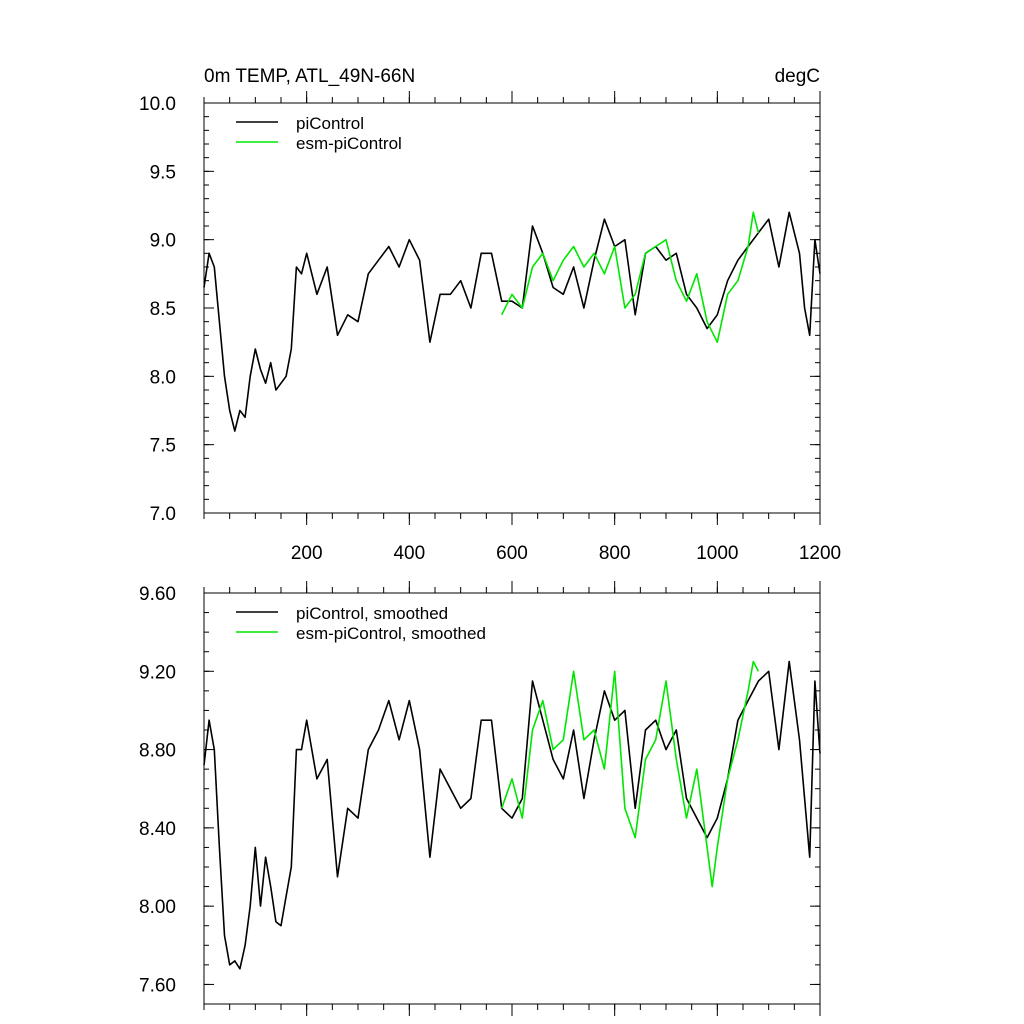 Image resolution: width=1024 pixels, height=1024 pixels. What do you see at coordinates (163, 377) in the screenshot?
I see `y-tick-label: 8.0` at bounding box center [163, 377].